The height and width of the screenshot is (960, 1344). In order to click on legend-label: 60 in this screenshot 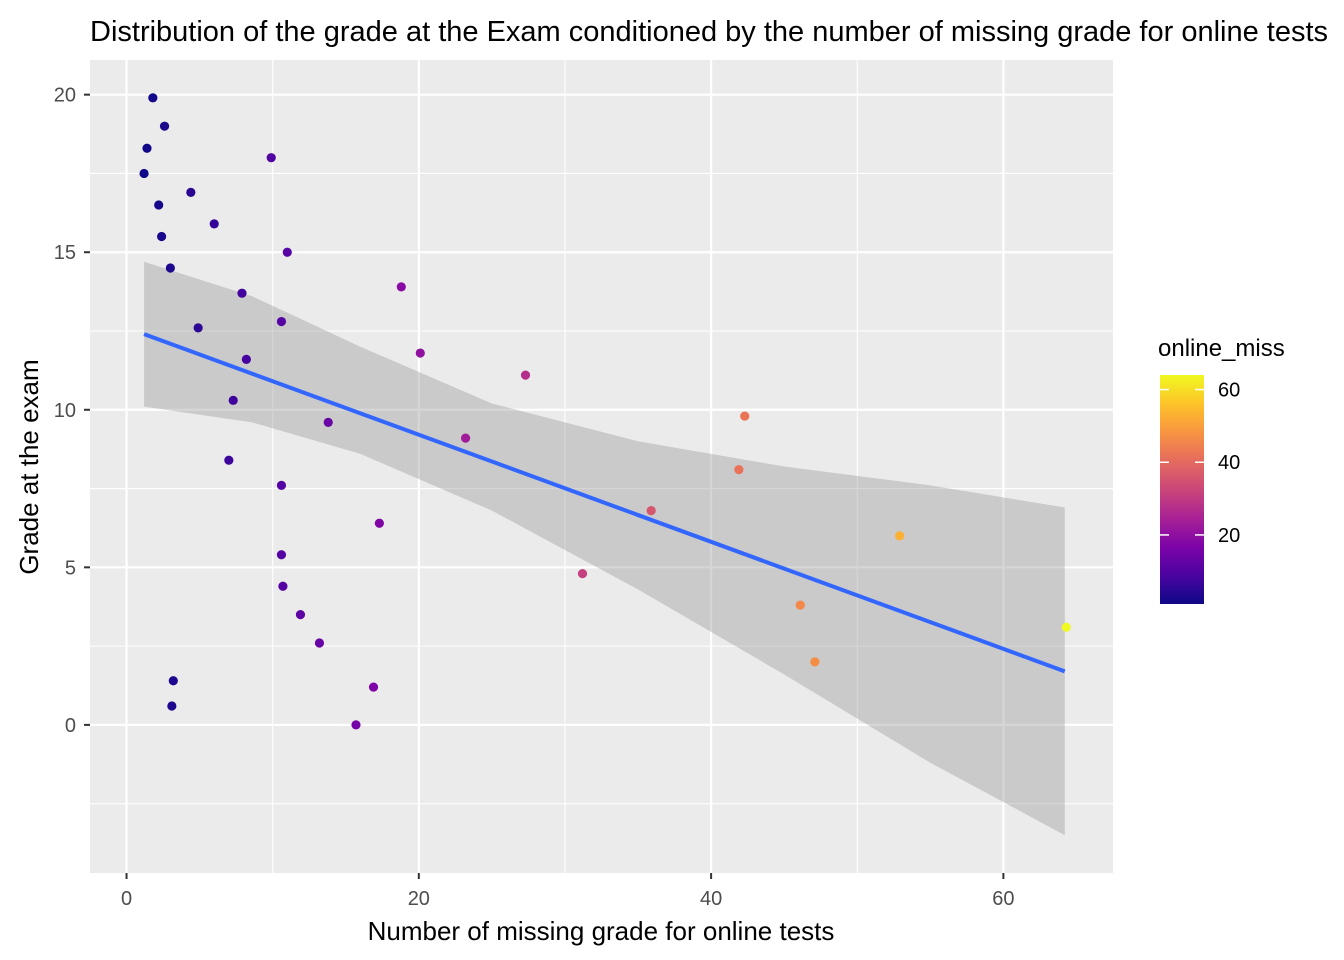, I will do `click(1229, 391)`.